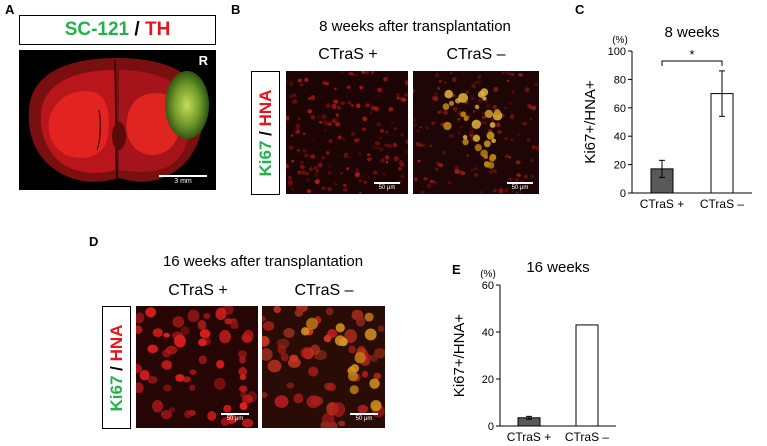 The width and height of the screenshot is (767, 446). Describe the element at coordinates (183, 181) in the screenshot. I see `panel-a-scale-text: 3 mm` at that location.